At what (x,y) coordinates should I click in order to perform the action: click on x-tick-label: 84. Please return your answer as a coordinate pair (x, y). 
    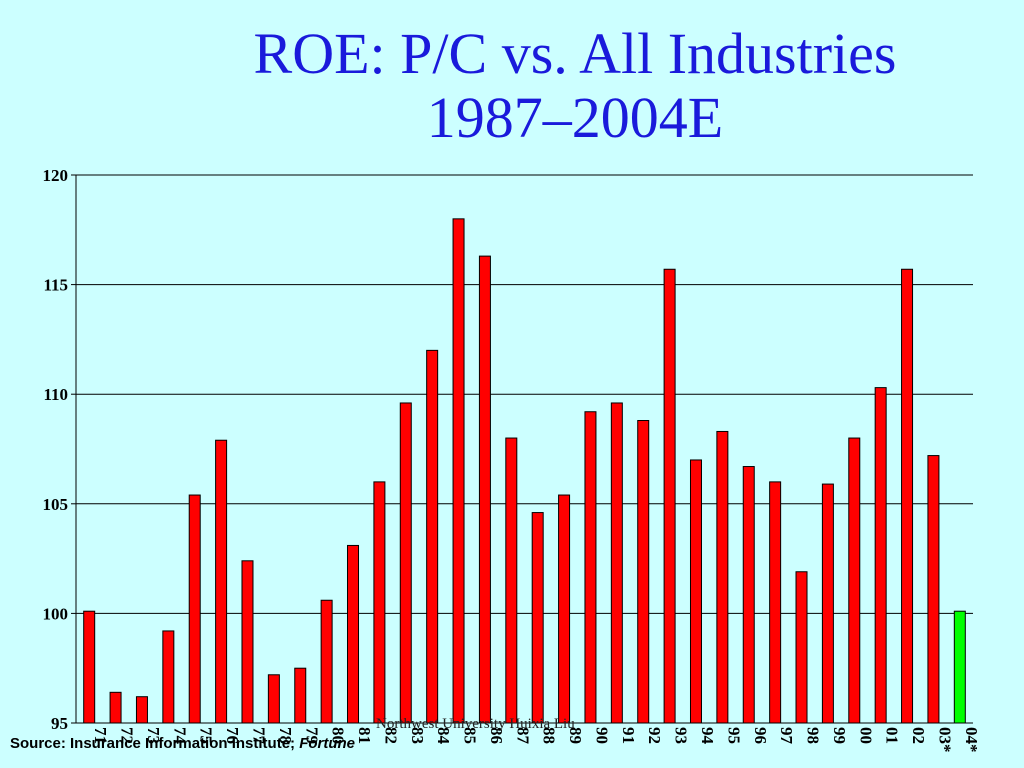
    Looking at the image, I should click on (443, 736).